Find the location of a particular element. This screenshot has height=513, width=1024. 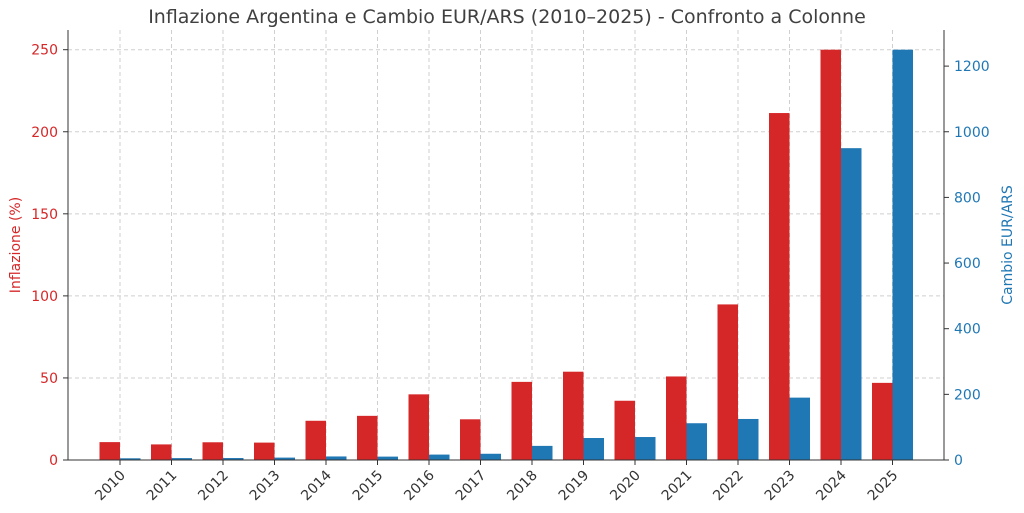

bar-cambio-2021 is located at coordinates (696, 441).